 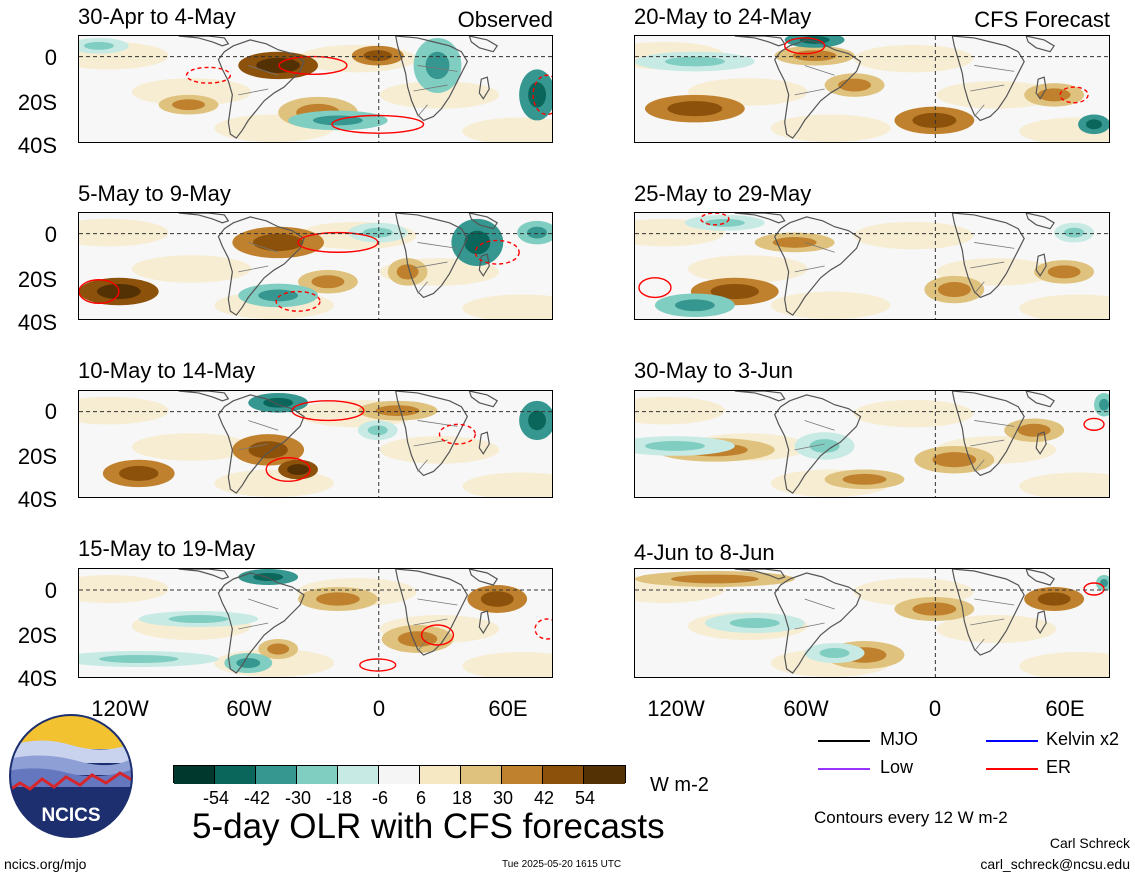 I want to click on panel-title-forecast-3: 30-May to 3-Jun, so click(x=713, y=370).